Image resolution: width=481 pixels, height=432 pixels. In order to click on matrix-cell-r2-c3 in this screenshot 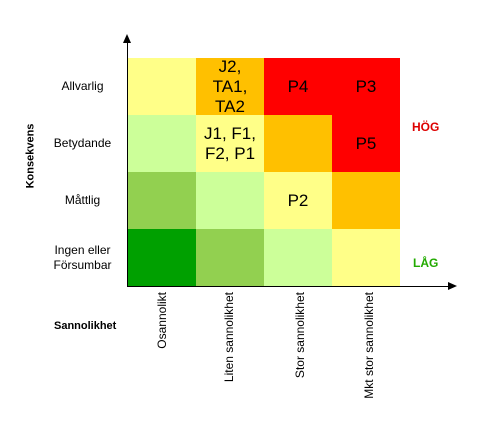, I will do `click(366, 200)`.